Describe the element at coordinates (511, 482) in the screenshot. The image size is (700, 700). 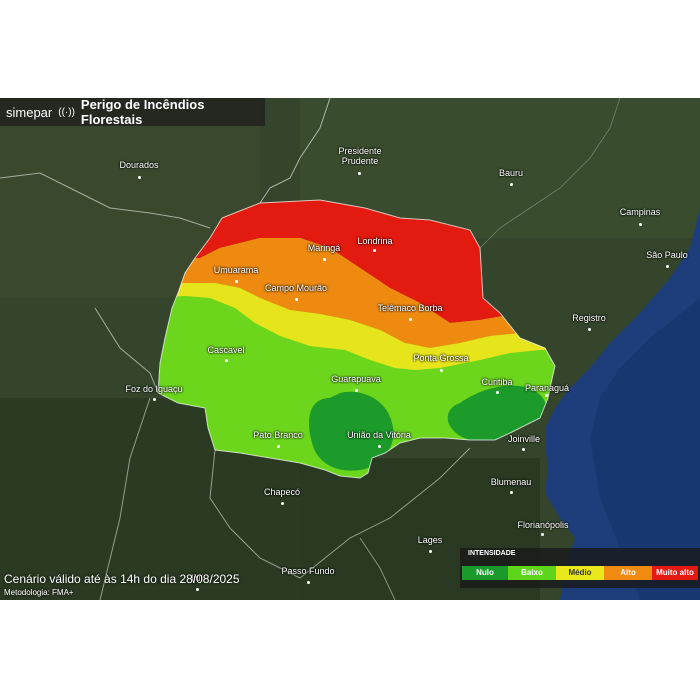
I see `city-label: Blumenau` at that location.